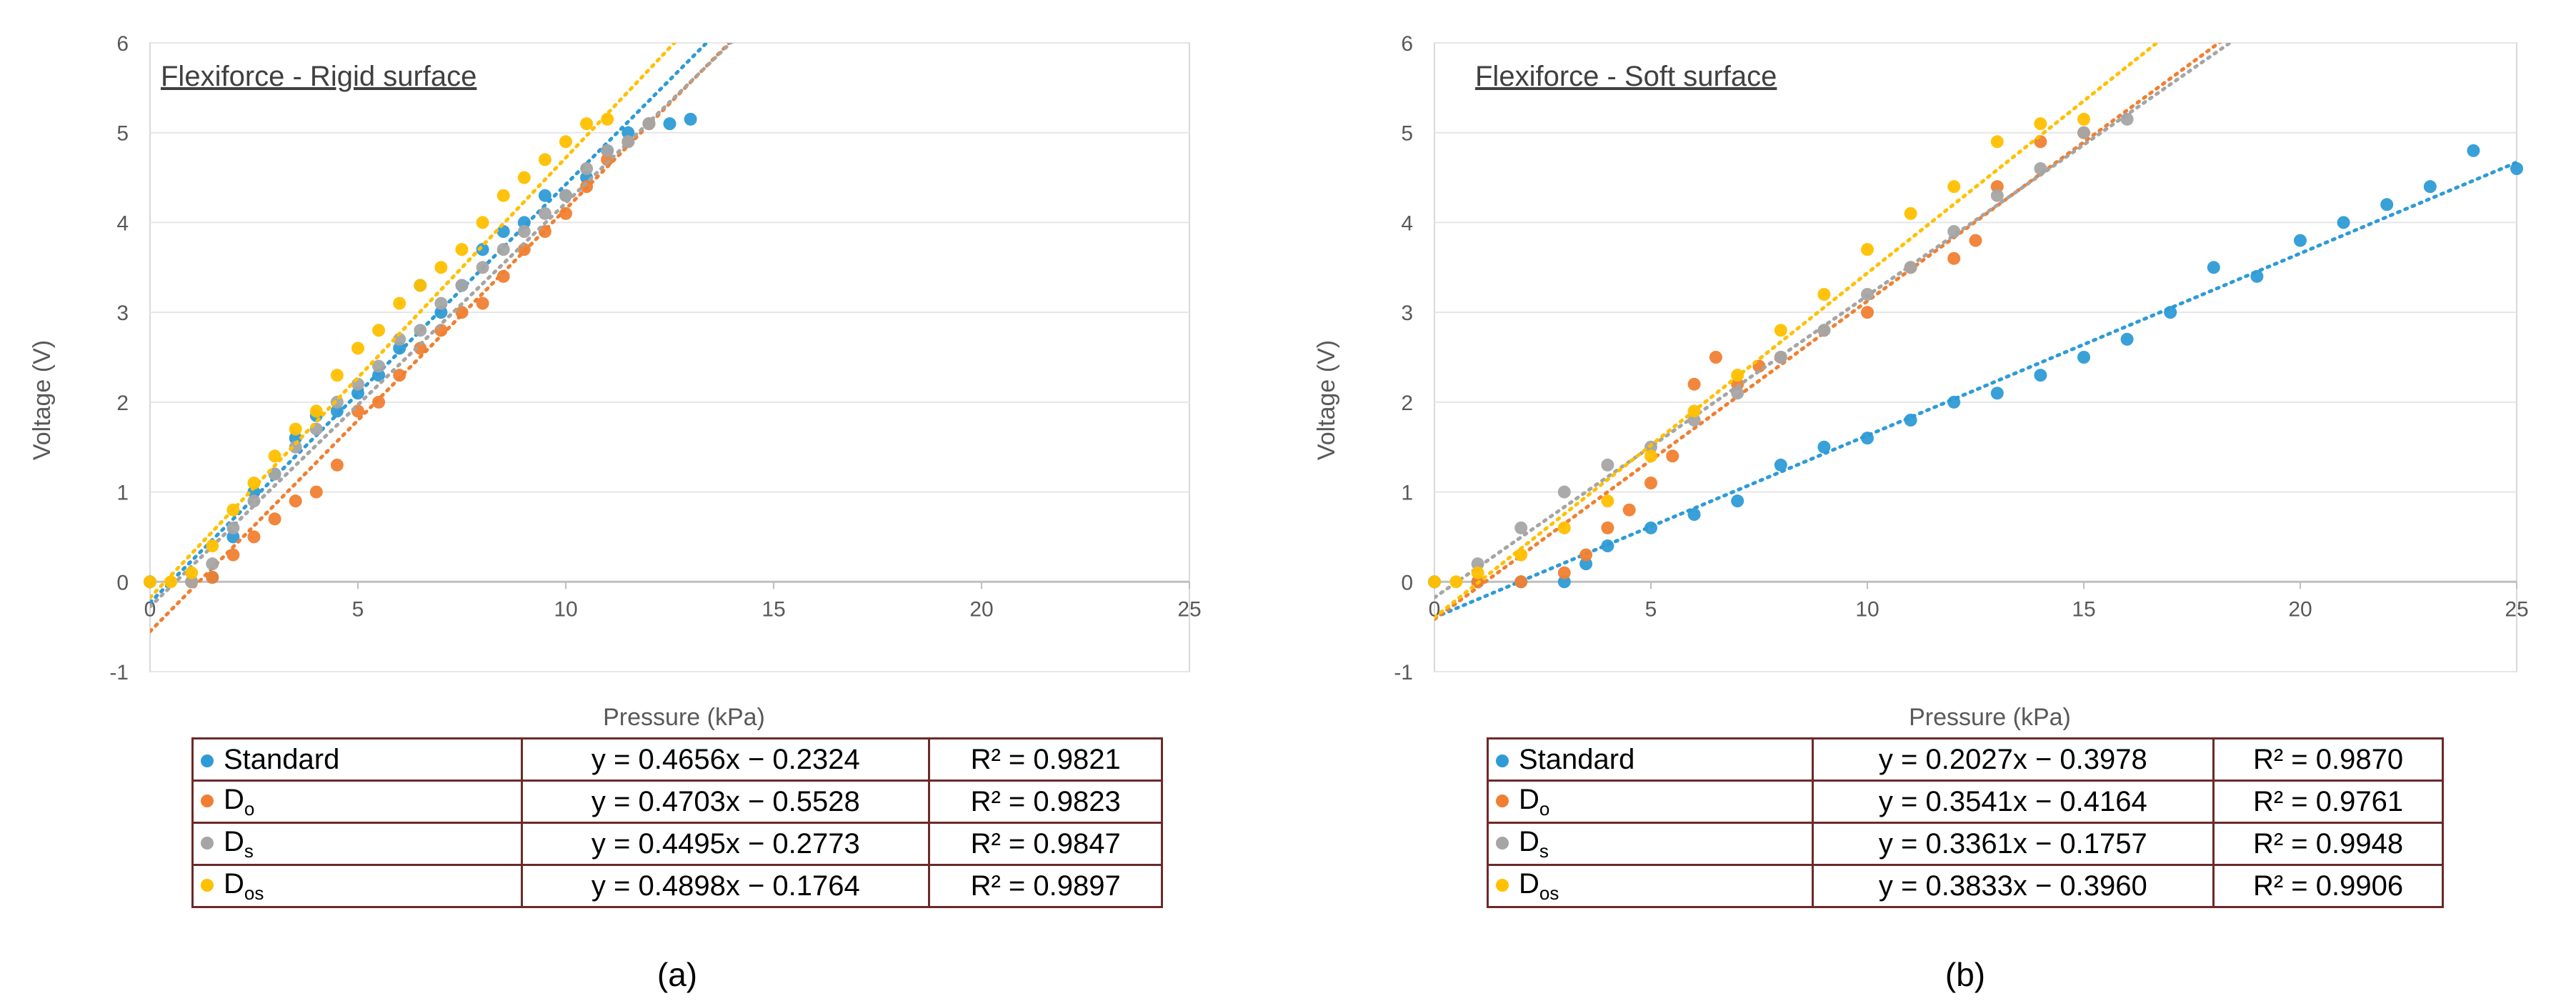 The image size is (2576, 1006). I want to click on legend-r-squared: R² = 0.9897, so click(1045, 886).